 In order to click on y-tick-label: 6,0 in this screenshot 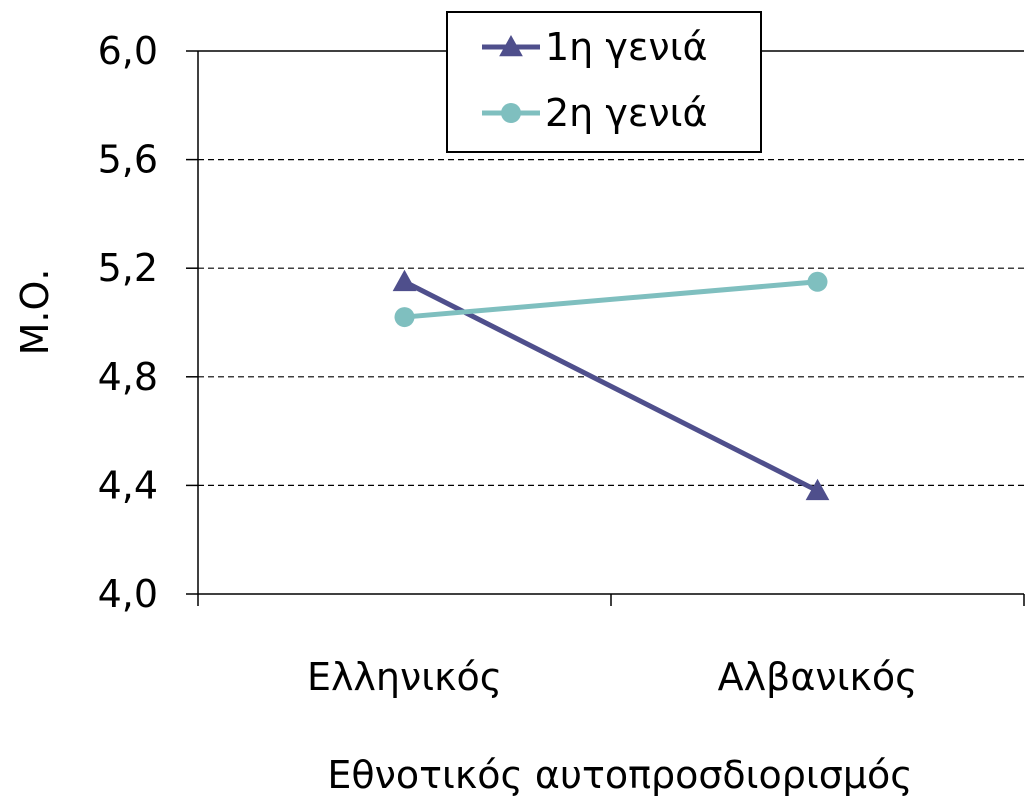, I will do `click(128, 51)`.